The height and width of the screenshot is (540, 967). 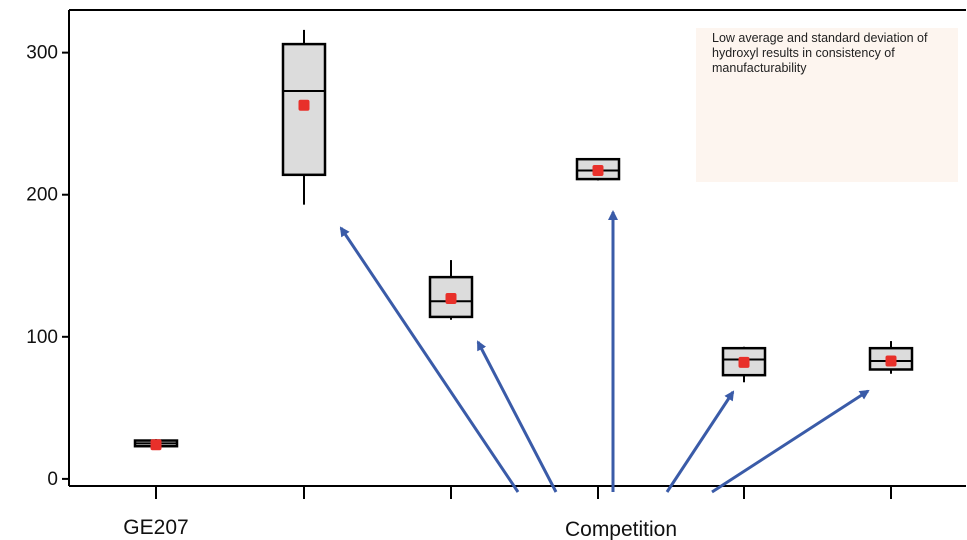 What do you see at coordinates (42, 337) in the screenshot?
I see `y-tick-label: 100` at bounding box center [42, 337].